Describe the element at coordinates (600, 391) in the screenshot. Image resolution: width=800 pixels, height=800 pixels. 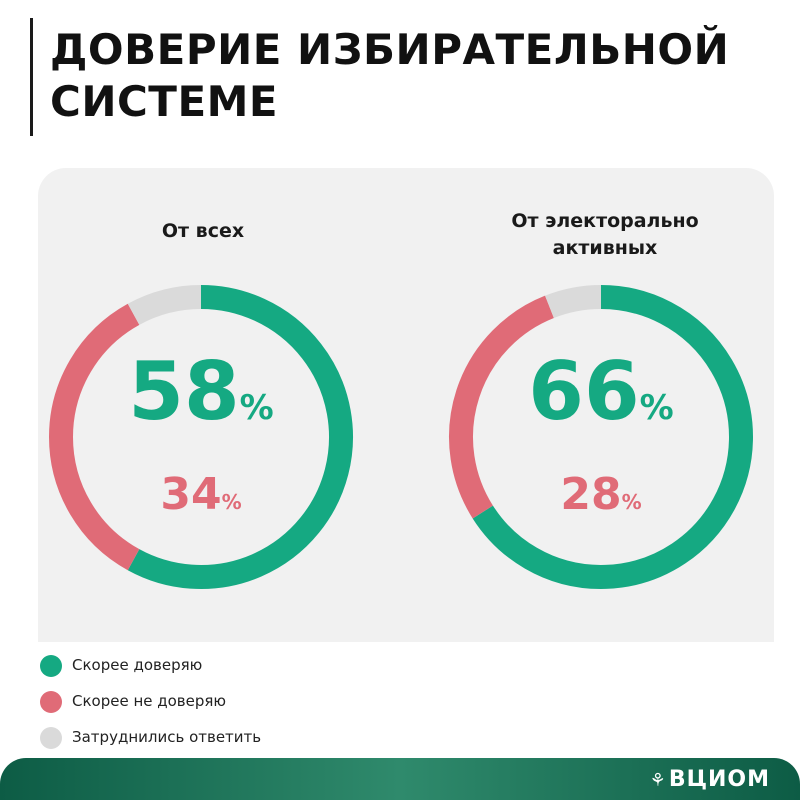
I see `donut-active-main-value: 66%` at that location.